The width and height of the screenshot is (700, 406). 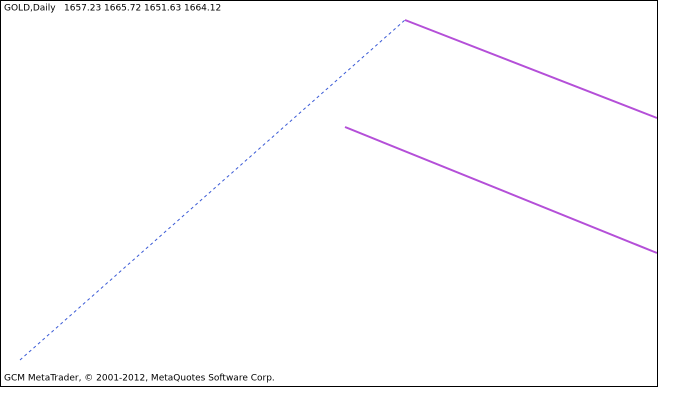 What do you see at coordinates (501, 190) in the screenshot?
I see `channel-lower` at bounding box center [501, 190].